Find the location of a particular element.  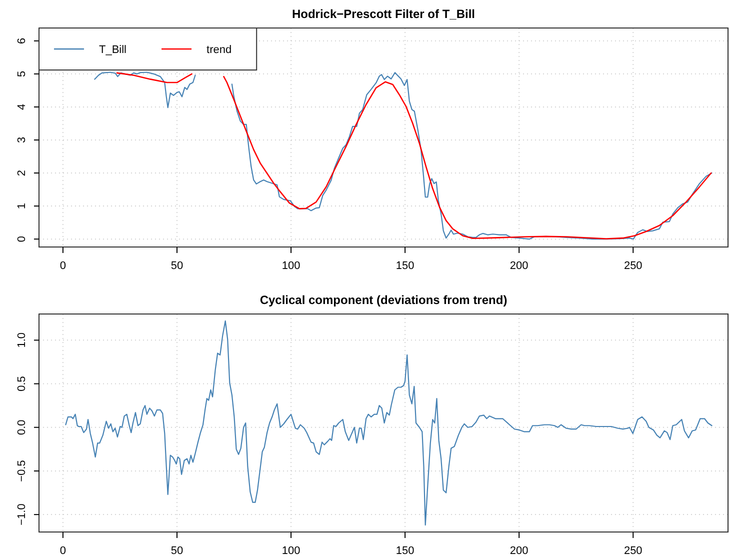

y-tick-label: 0 is located at coordinates (22, 239).